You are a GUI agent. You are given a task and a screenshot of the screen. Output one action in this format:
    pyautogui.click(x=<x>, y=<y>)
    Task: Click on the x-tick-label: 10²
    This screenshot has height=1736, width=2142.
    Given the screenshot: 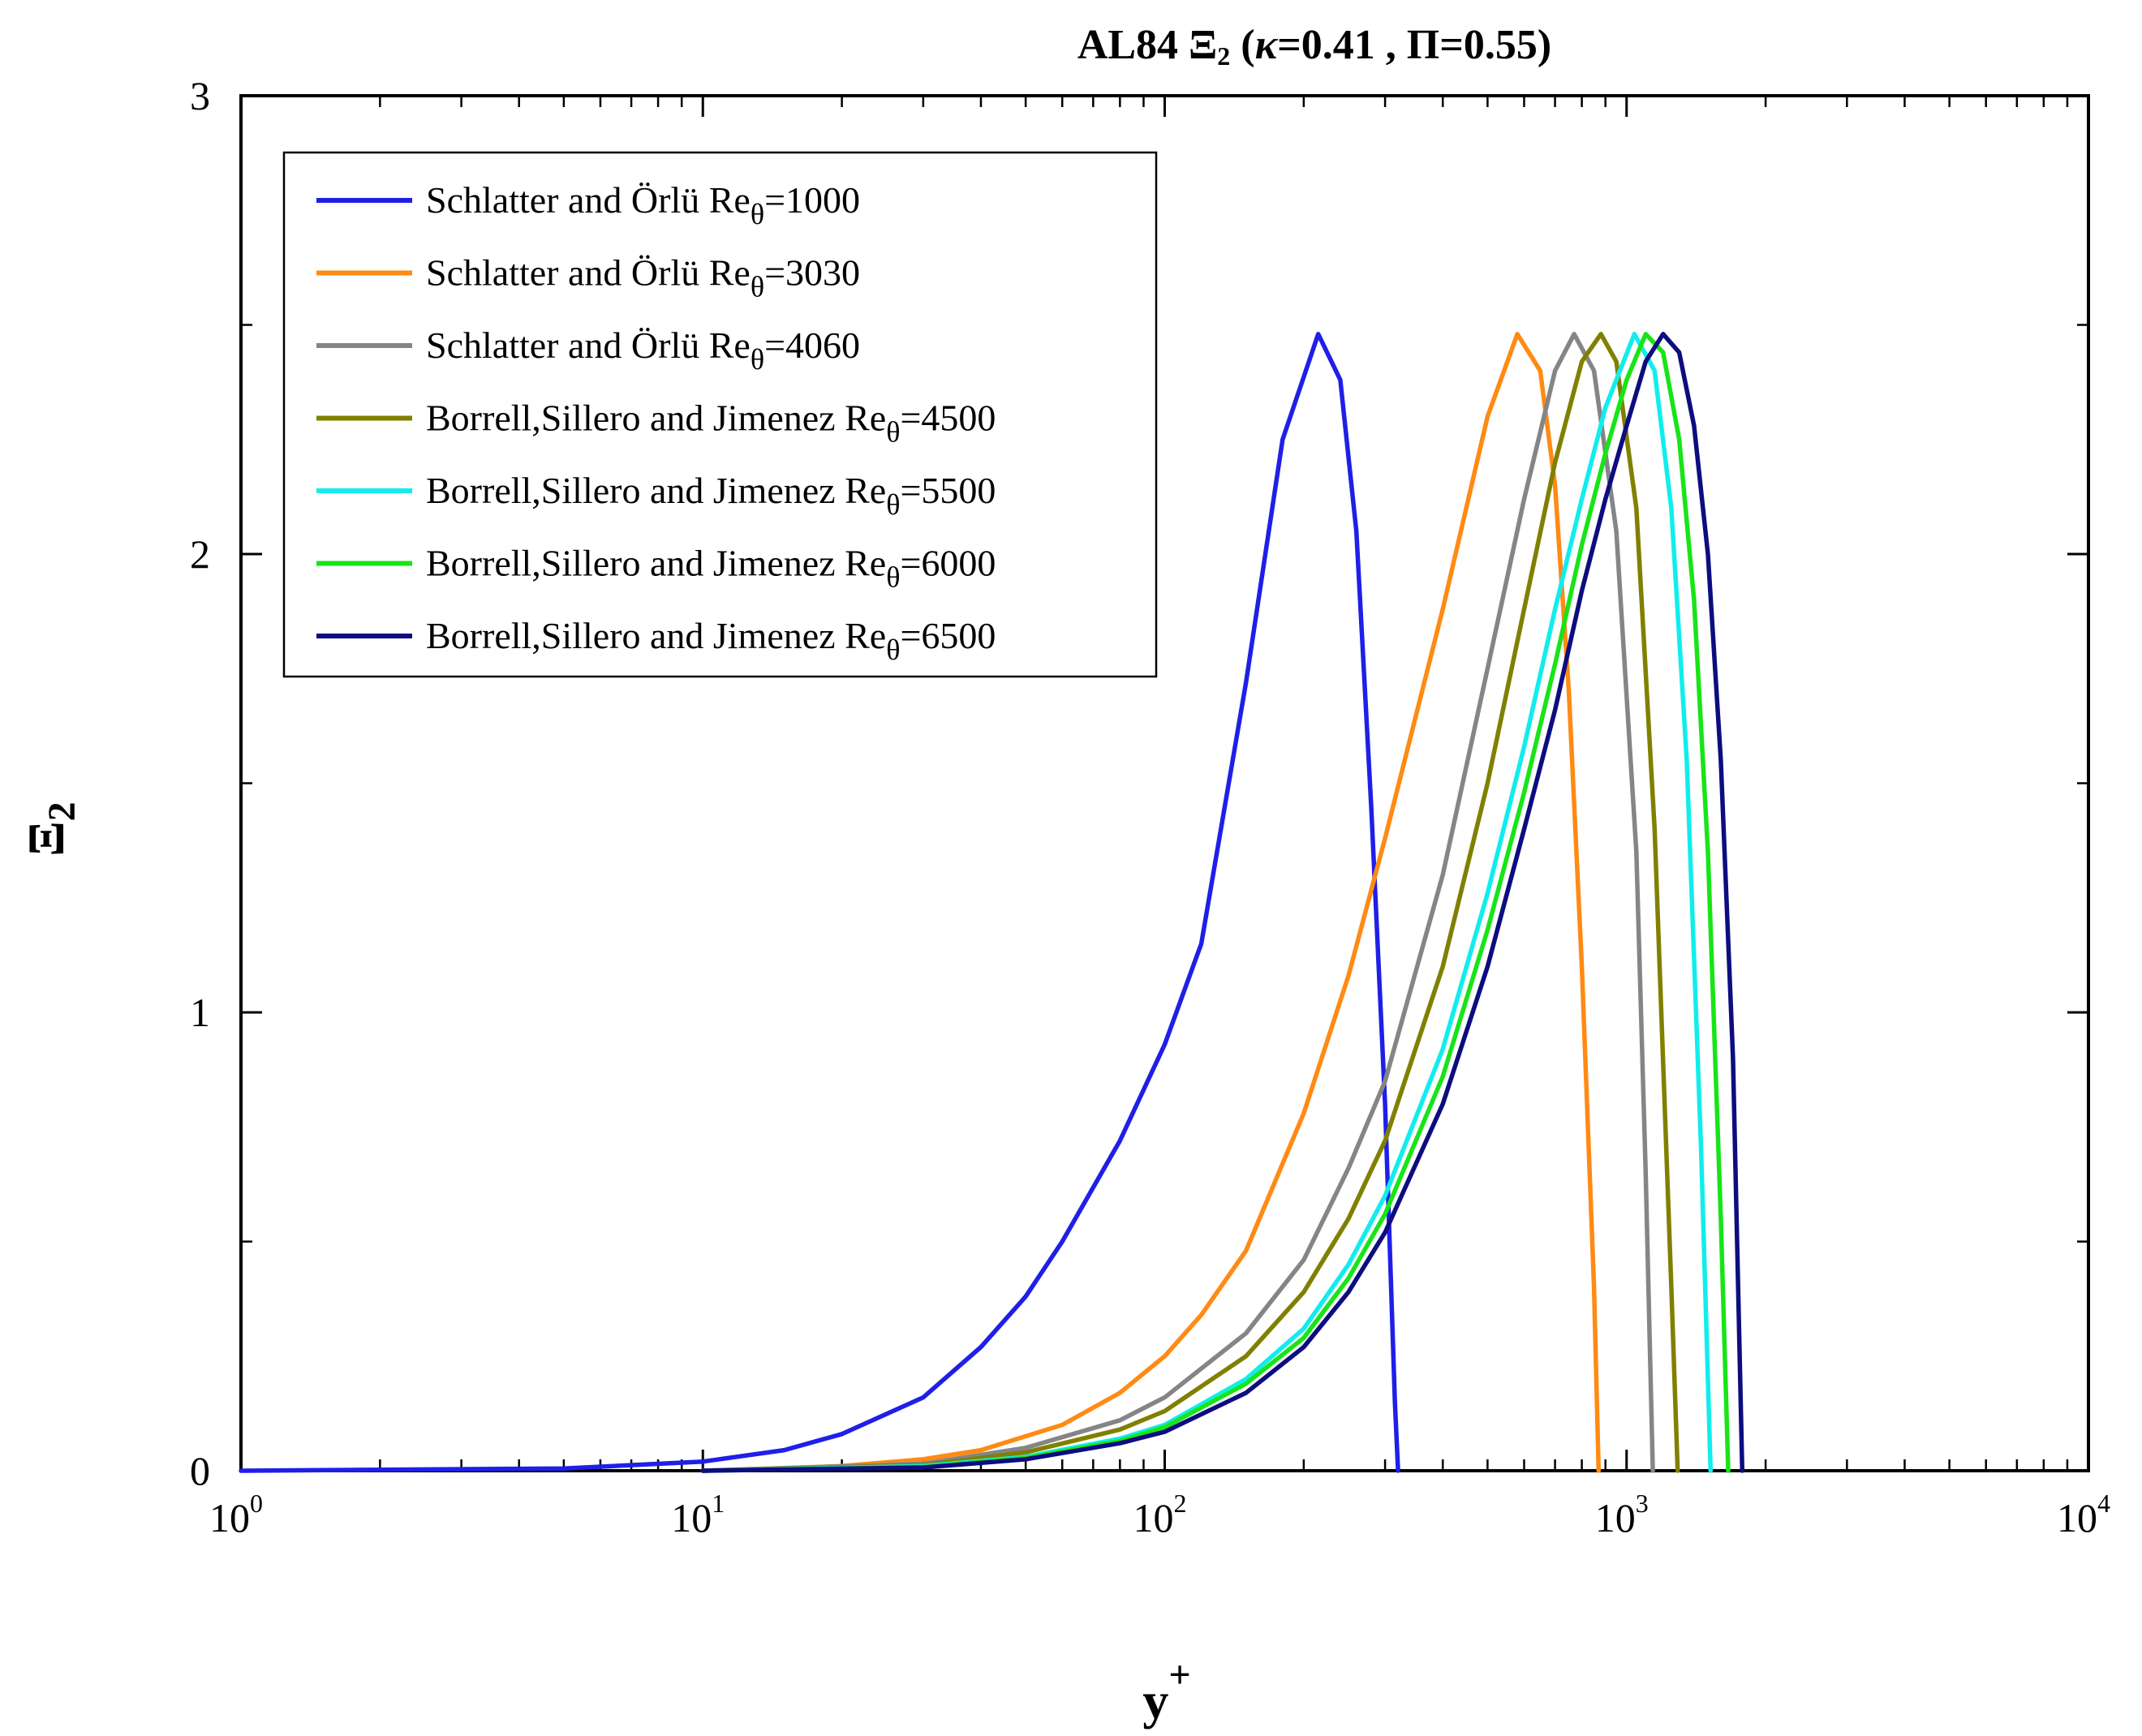 What is the action you would take?
    pyautogui.click(x=1160, y=1514)
    